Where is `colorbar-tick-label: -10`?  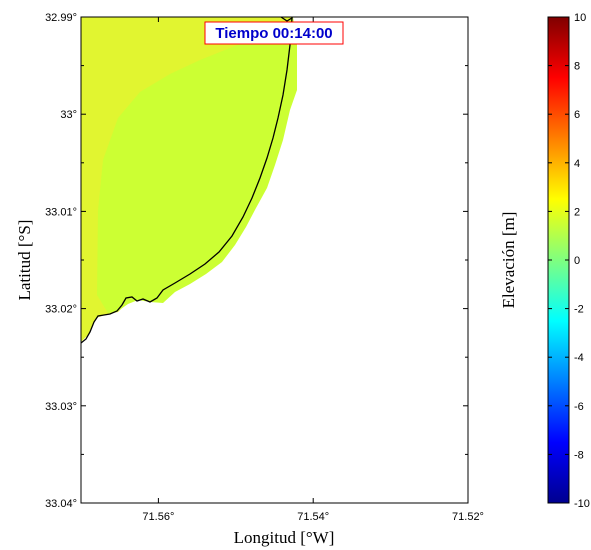
colorbar-tick-label: -10 is located at coordinates (582, 504).